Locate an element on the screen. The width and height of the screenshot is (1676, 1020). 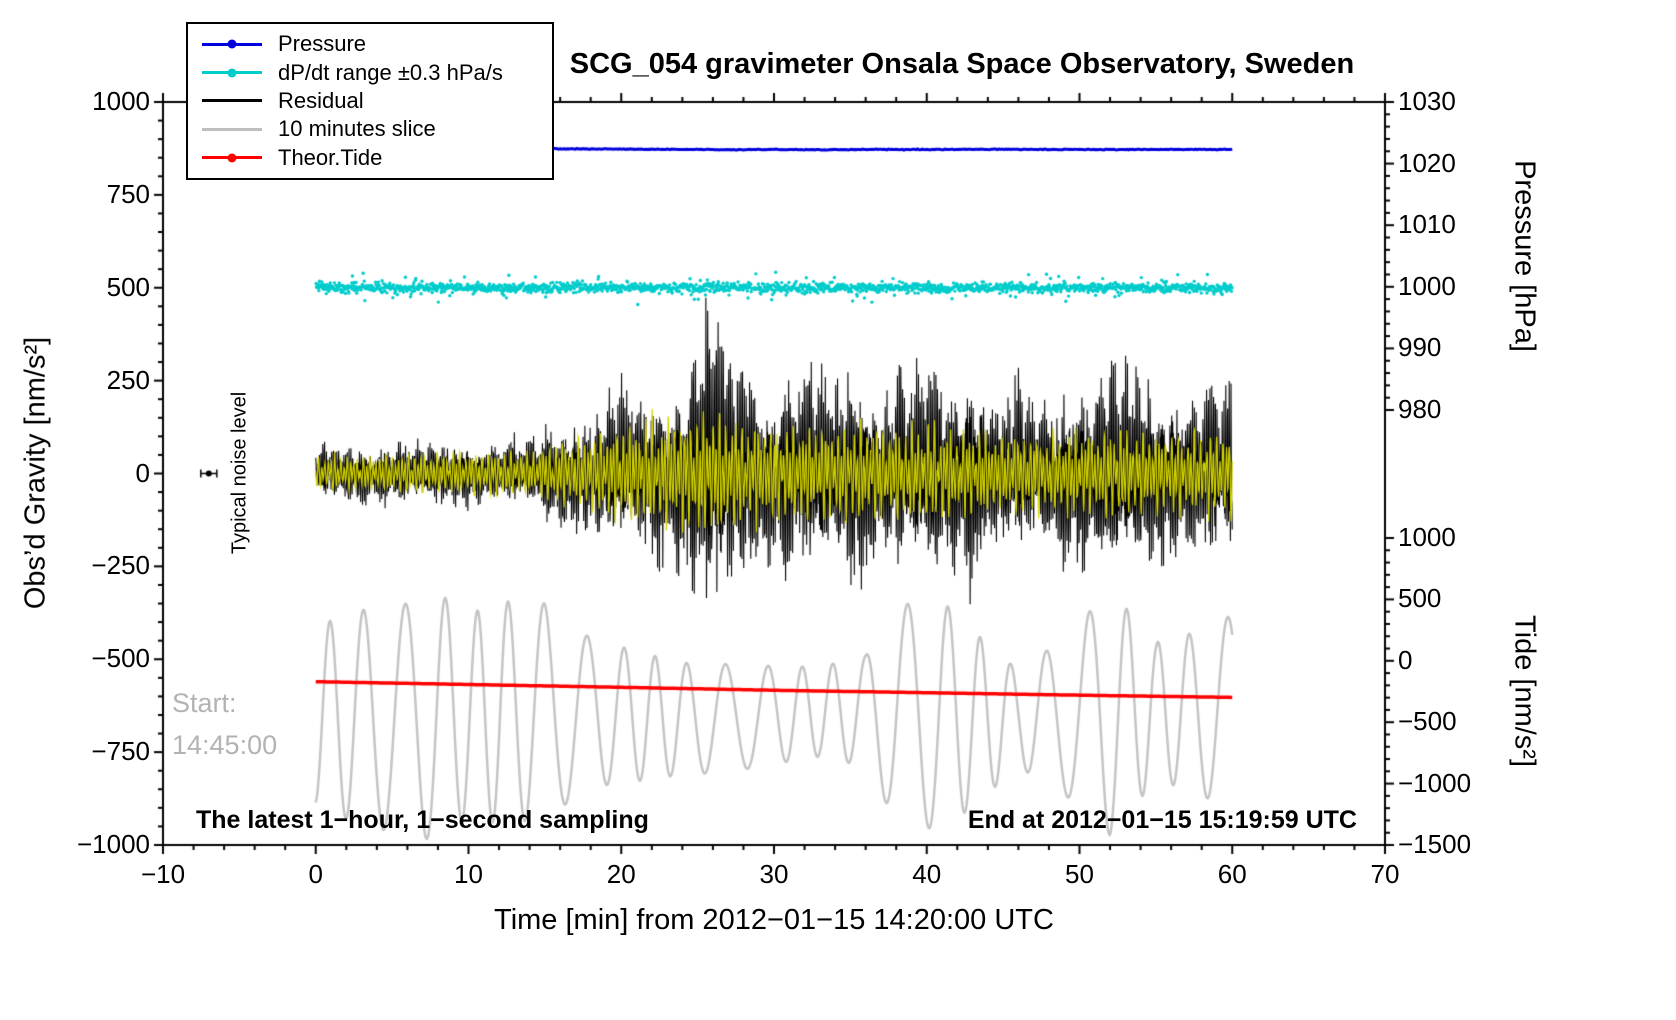
legend-symbol-residual is located at coordinates (232, 100).